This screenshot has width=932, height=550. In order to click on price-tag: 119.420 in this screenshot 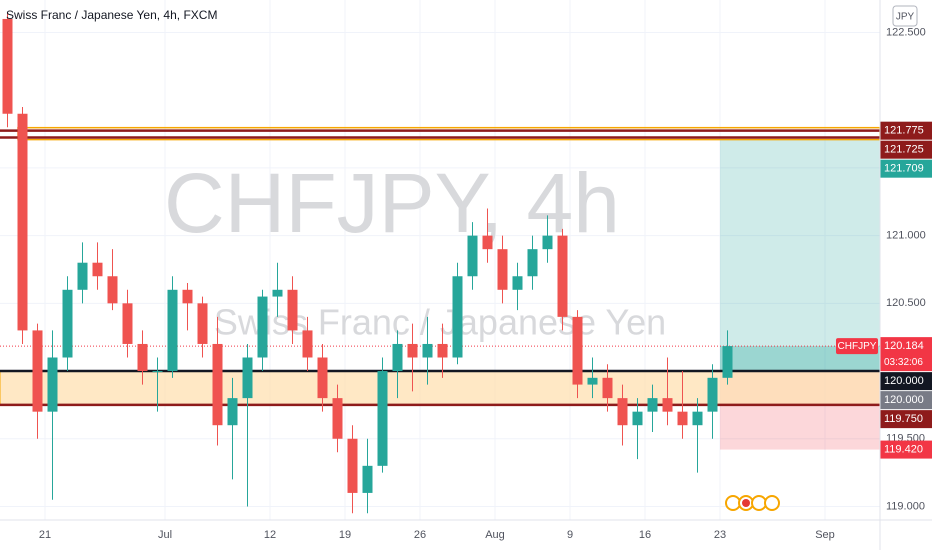, I will do `click(903, 449)`.